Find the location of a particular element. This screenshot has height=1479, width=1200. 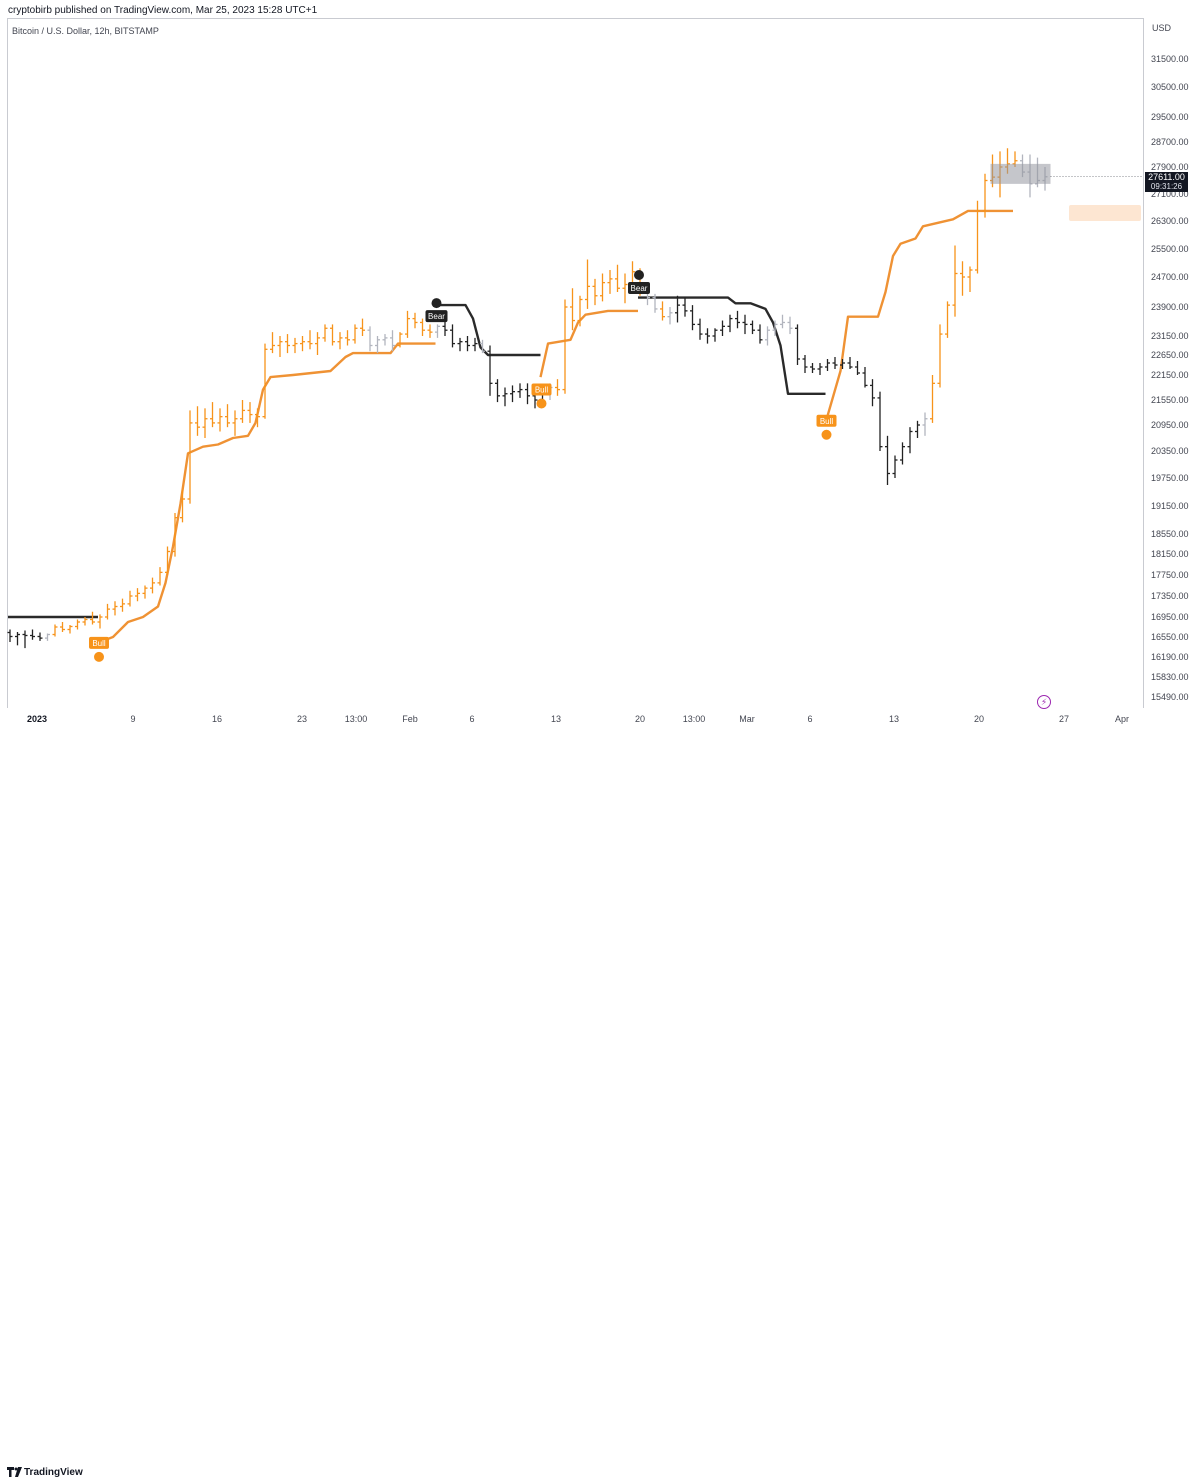

faded-line-label is located at coordinates (1105, 213).